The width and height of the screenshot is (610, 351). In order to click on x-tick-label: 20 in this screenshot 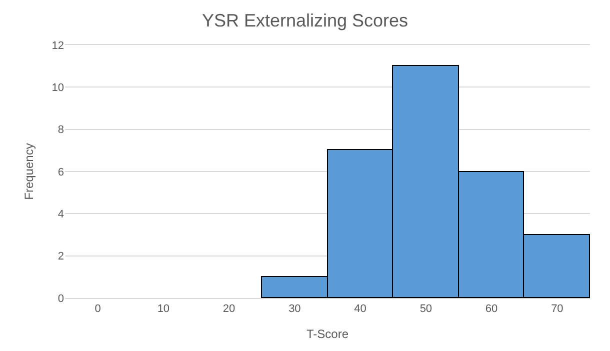, I will do `click(229, 309)`.